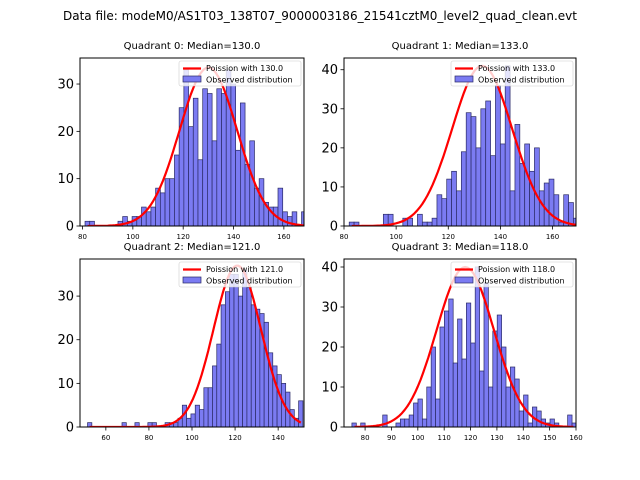 The image size is (640, 480). I want to click on subplot-title: Quadrant 1: Median=133.0, so click(460, 46).